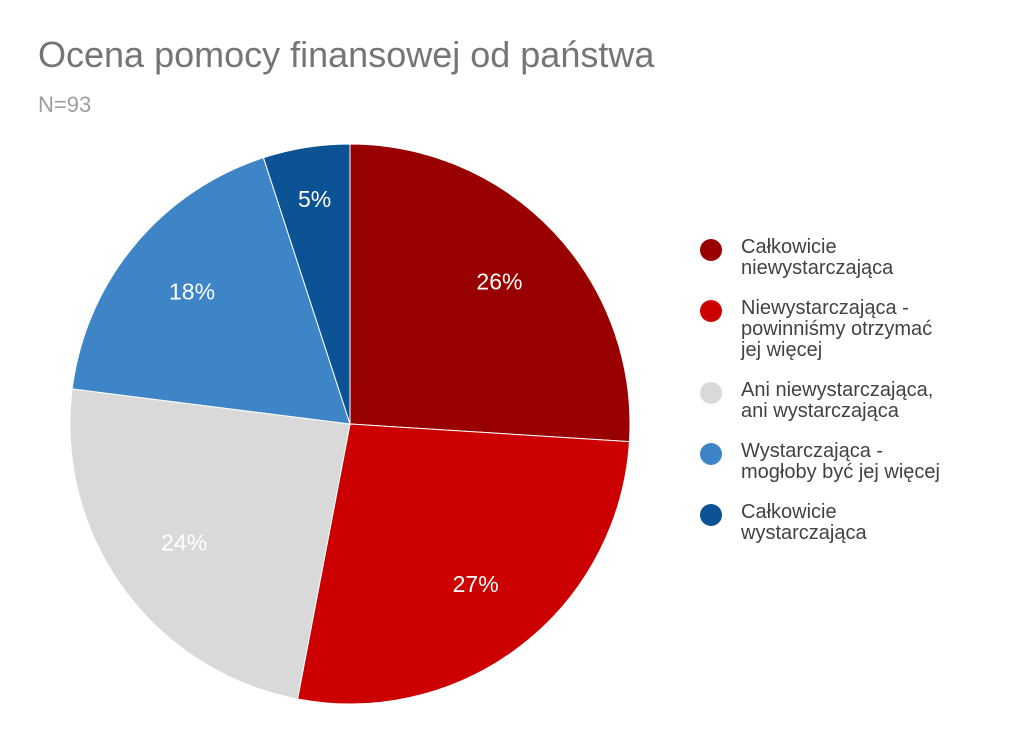 This screenshot has height=742, width=1020. Describe the element at coordinates (184, 543) in the screenshot. I see `data-label: 24%` at that location.